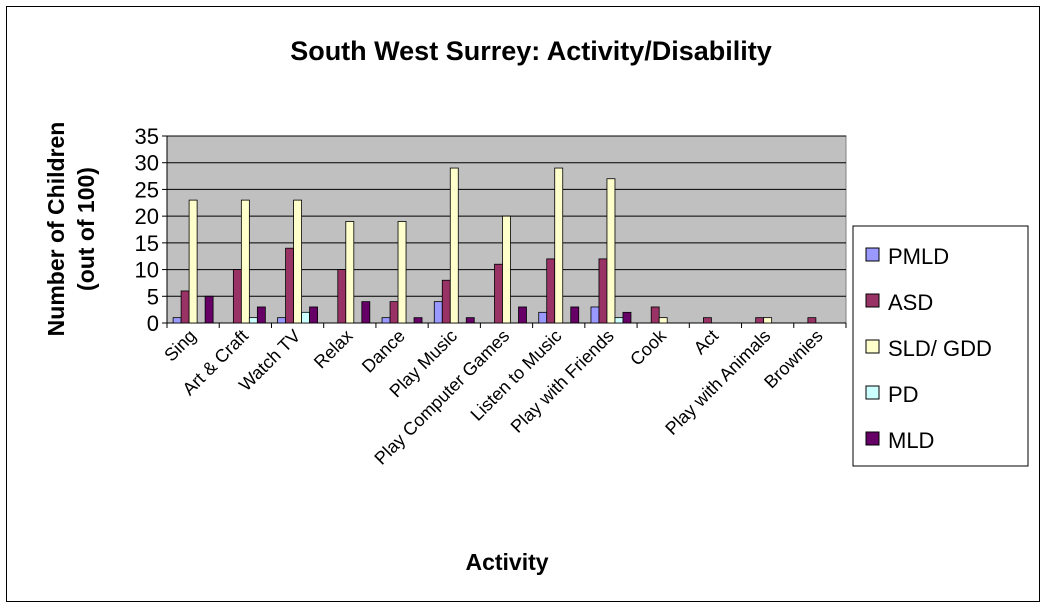 This screenshot has width=1048, height=610. I want to click on y-tick-label: 25, so click(147, 189).